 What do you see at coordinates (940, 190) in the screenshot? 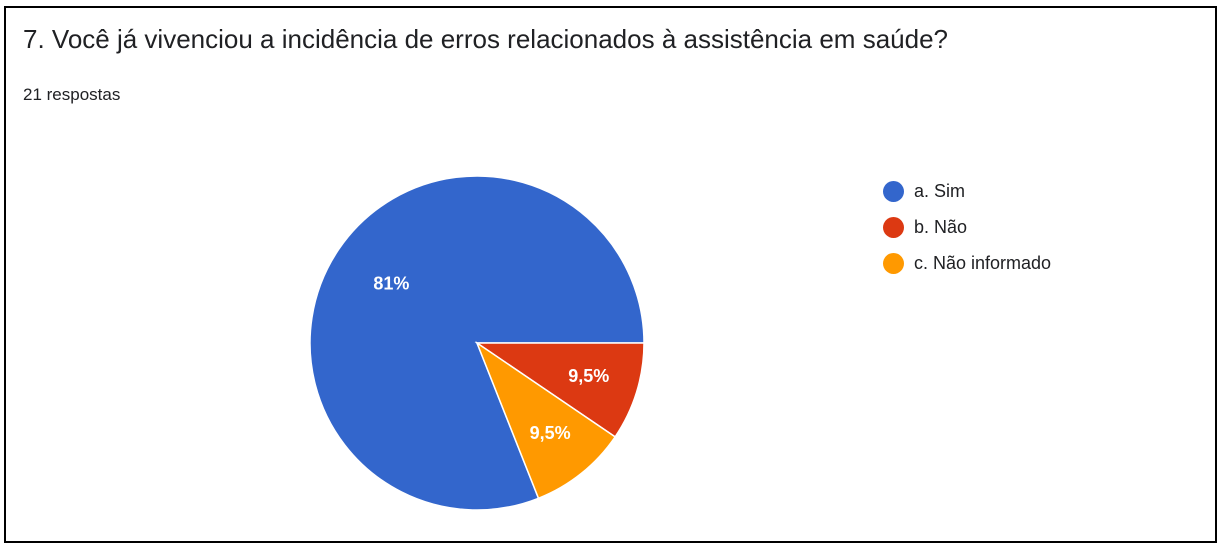
I see `legend-label: a. Sim` at bounding box center [940, 190].